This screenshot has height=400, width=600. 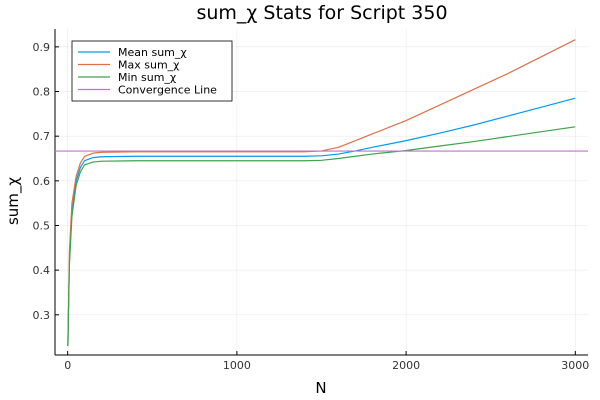 I want to click on legend-label-2: Min sum_χ, so click(x=147, y=77).